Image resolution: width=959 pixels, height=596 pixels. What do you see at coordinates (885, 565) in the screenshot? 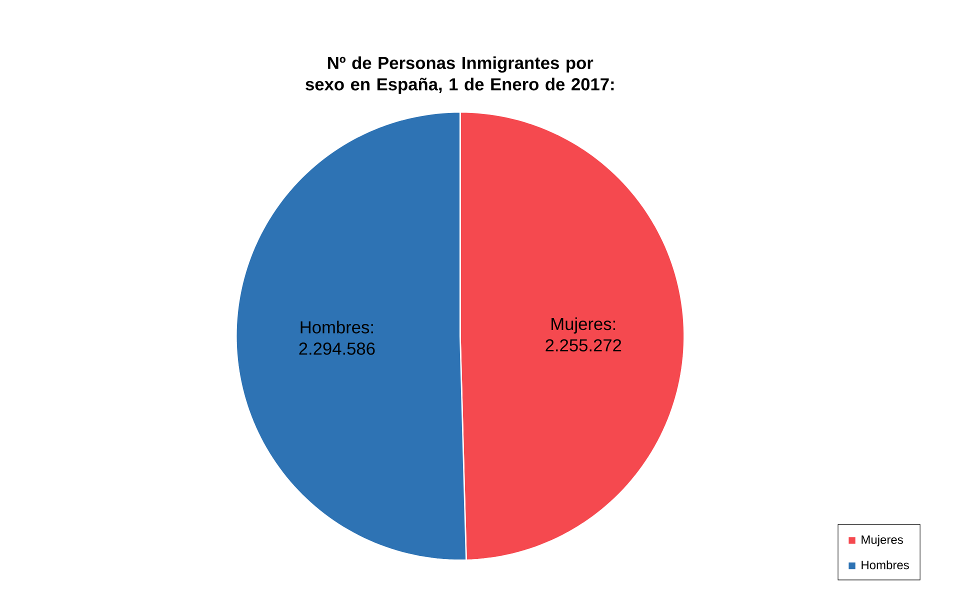
I see `legend-label: Hombres` at bounding box center [885, 565].